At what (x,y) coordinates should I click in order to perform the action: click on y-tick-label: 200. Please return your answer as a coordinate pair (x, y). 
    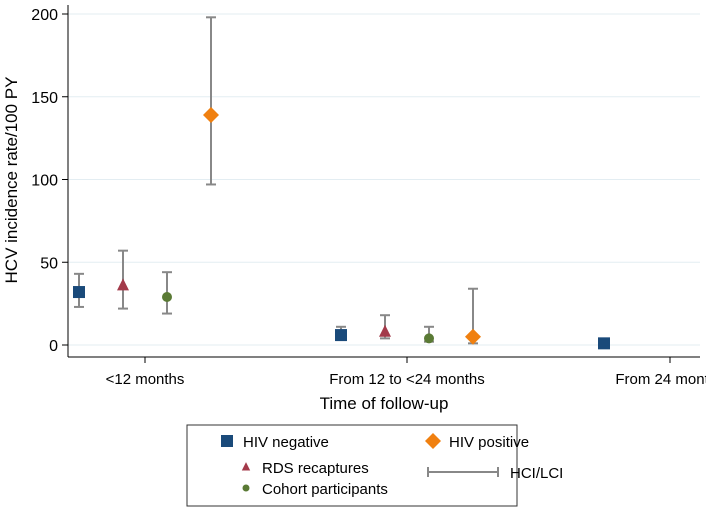
    Looking at the image, I should click on (44, 15).